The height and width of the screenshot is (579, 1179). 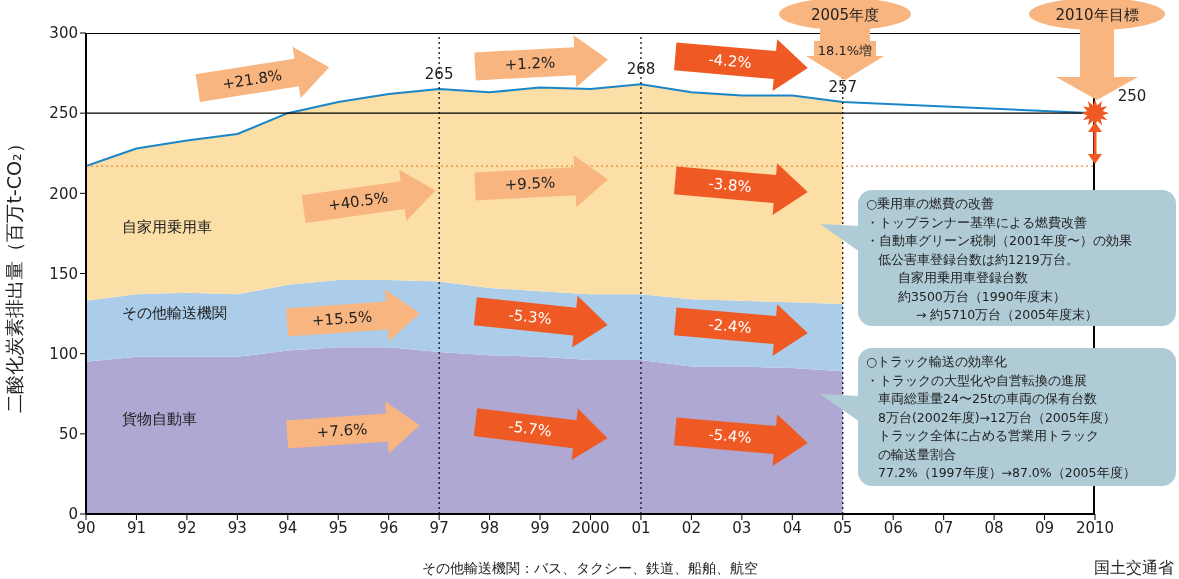 What do you see at coordinates (86, 527) in the screenshot?
I see `x-tick-label: 90` at bounding box center [86, 527].